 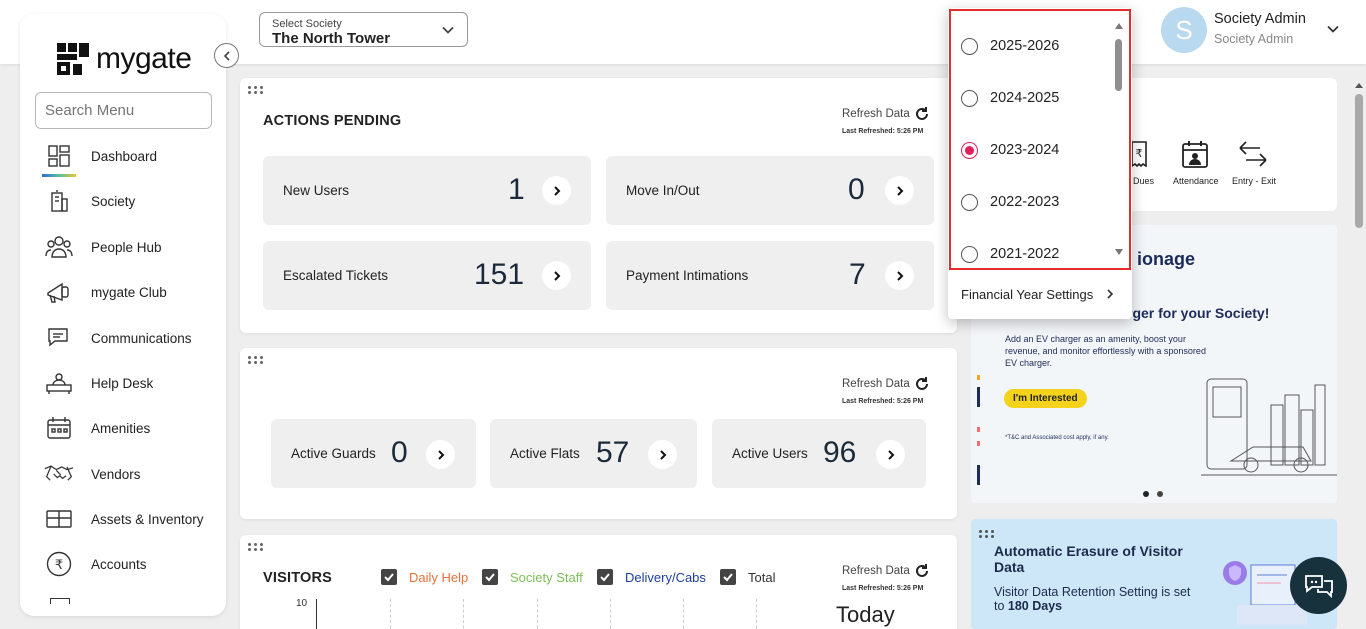 What do you see at coordinates (363, 29) in the screenshot?
I see `society-select: Select Society The North Tower` at bounding box center [363, 29].